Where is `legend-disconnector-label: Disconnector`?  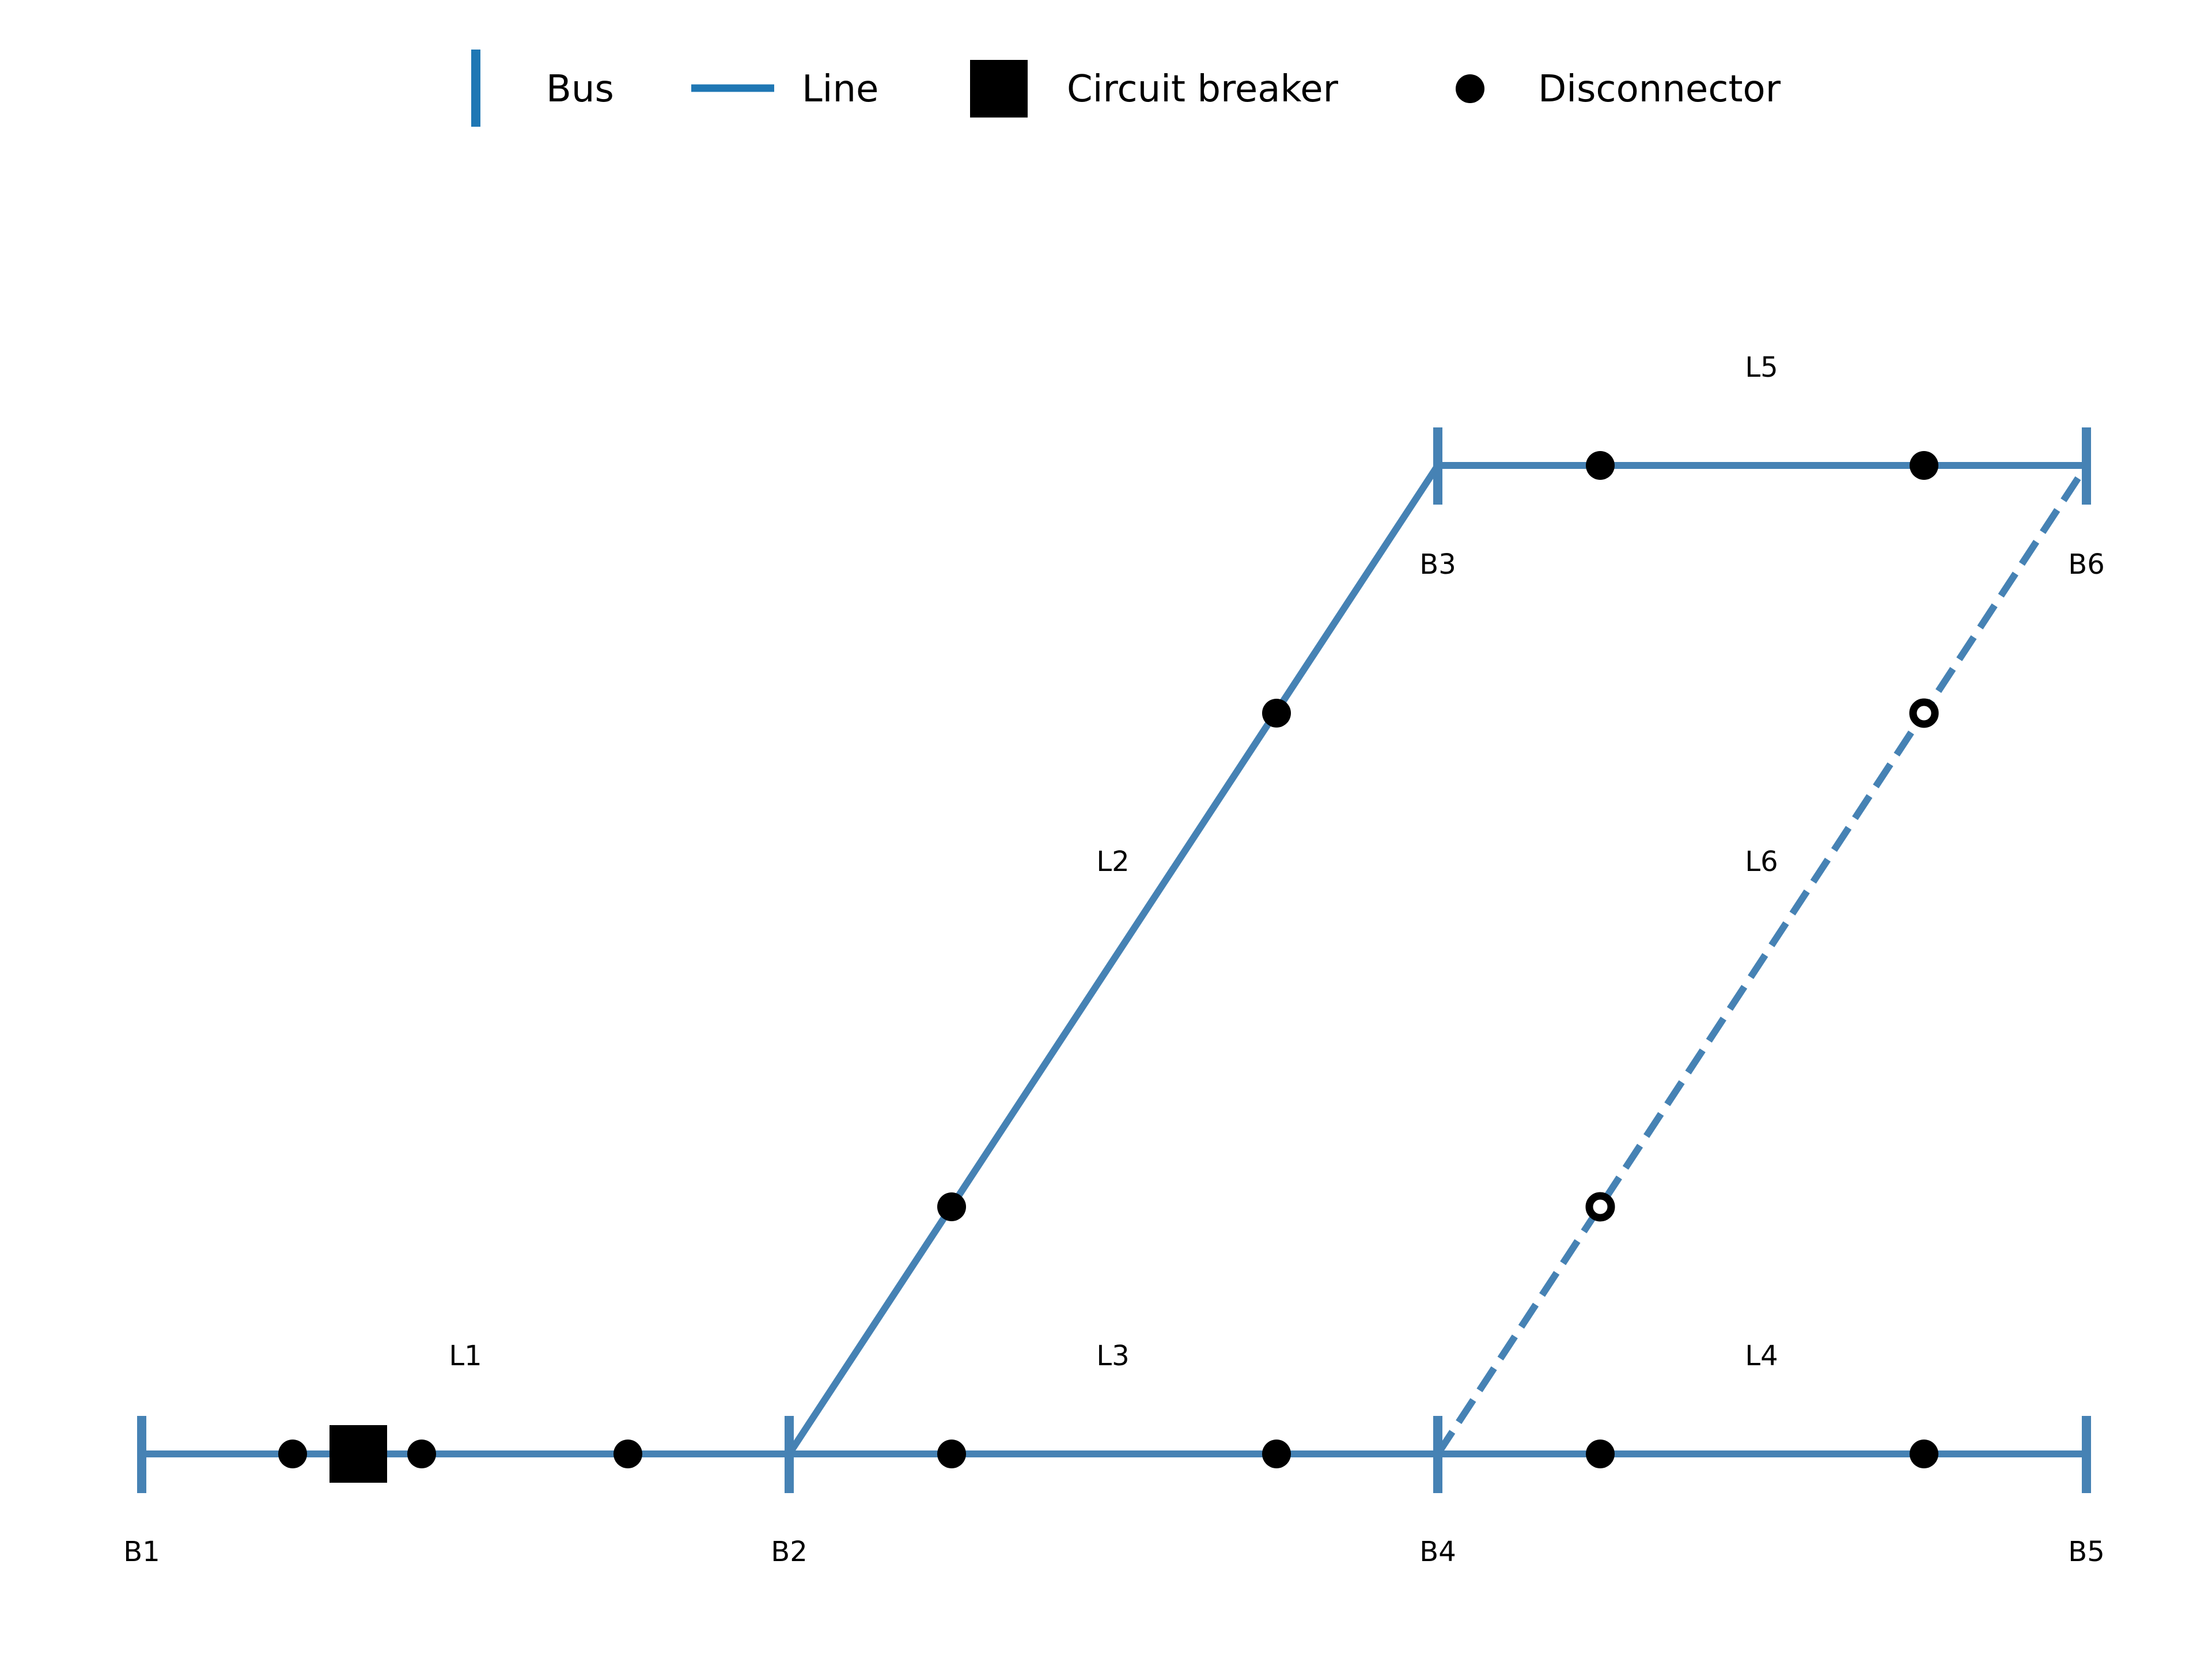 legend-disconnector-label: Disconnector is located at coordinates (1659, 89).